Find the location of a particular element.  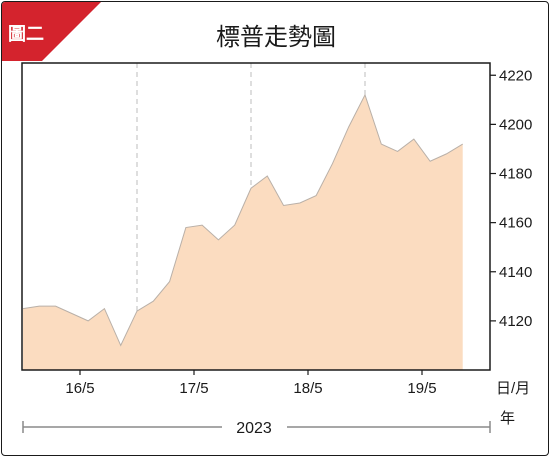

y-tick-label: 4120 is located at coordinates (515, 321).